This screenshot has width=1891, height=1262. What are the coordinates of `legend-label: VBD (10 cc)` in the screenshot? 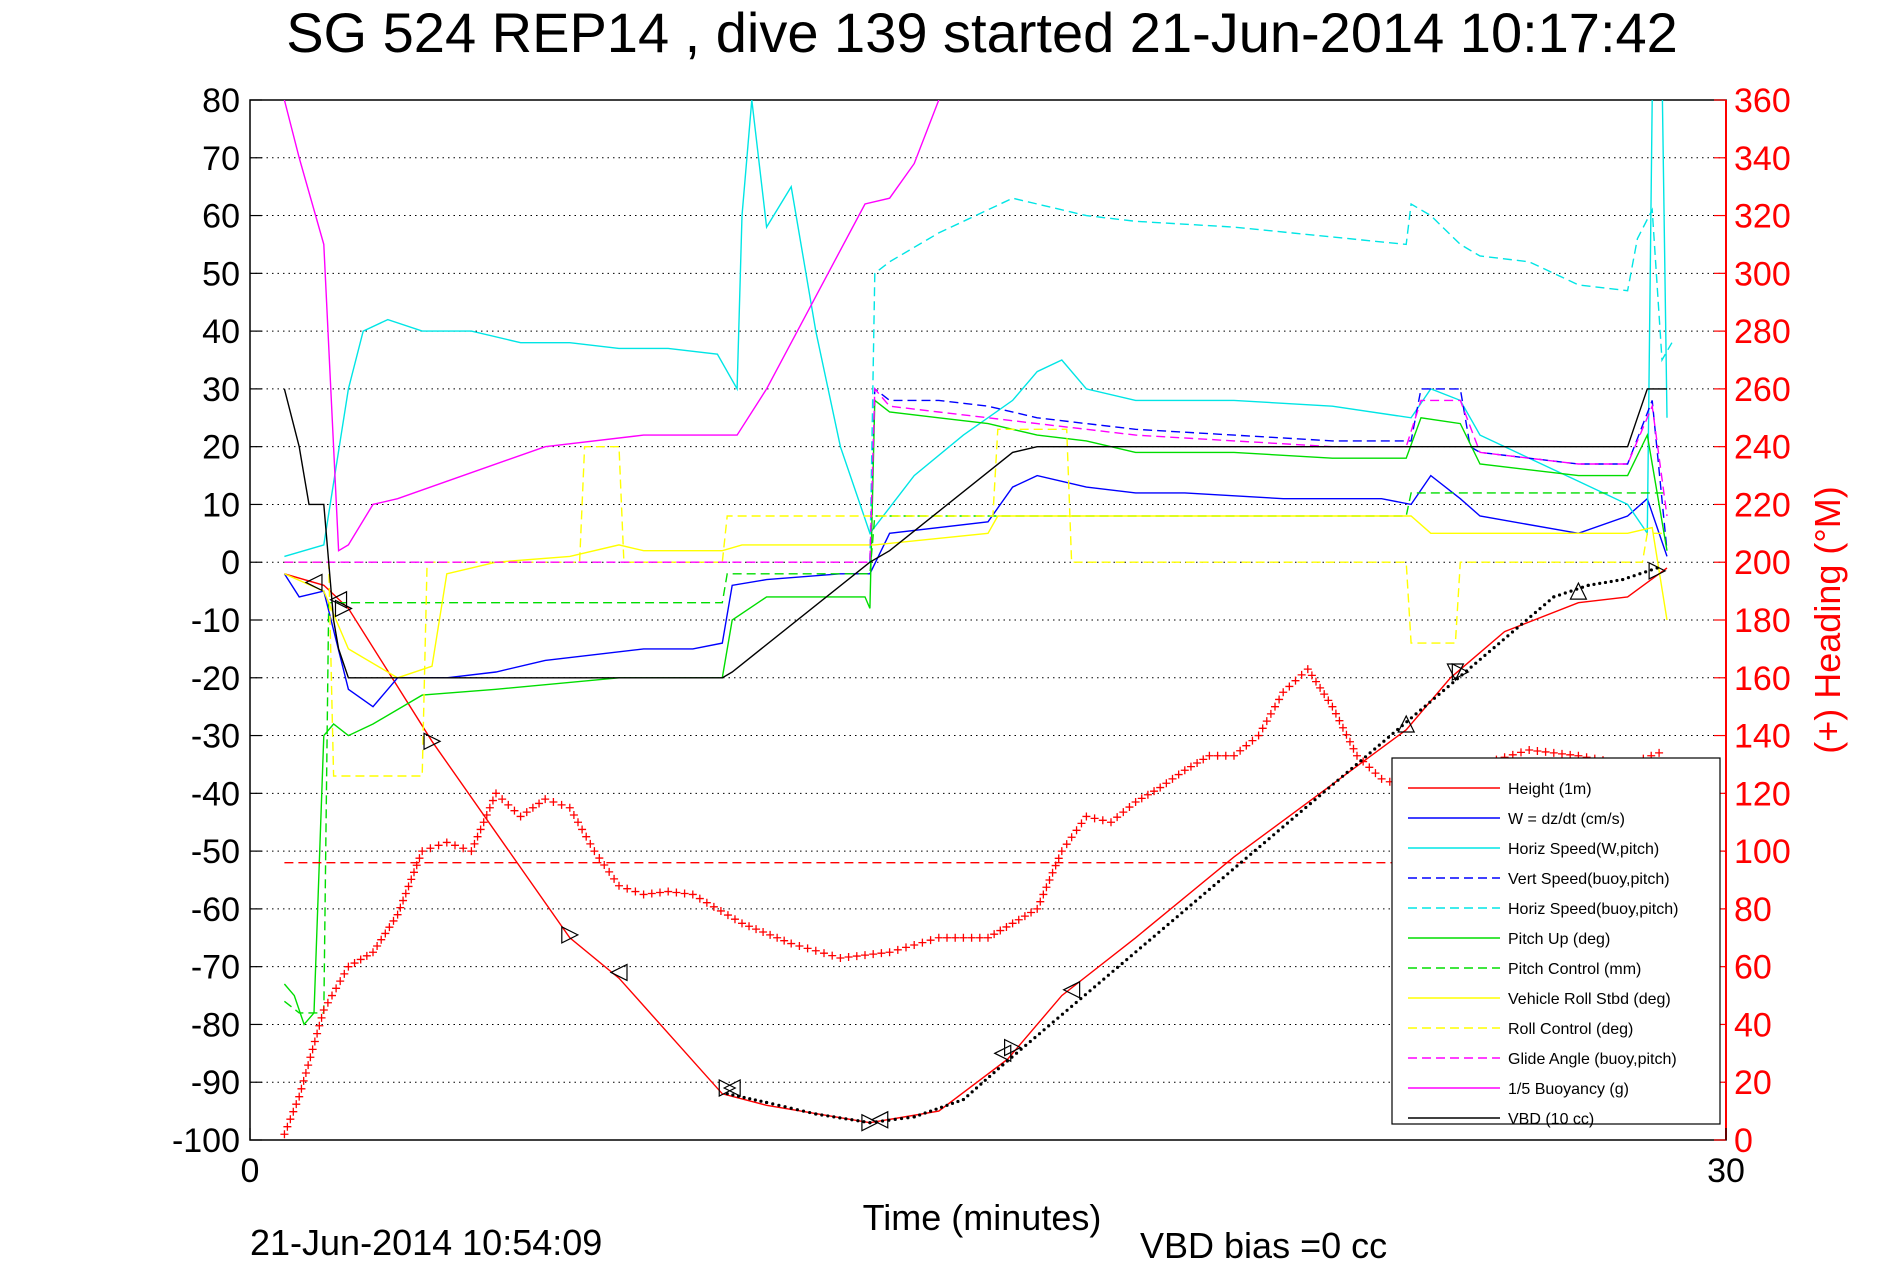 It's located at (1551, 1119).